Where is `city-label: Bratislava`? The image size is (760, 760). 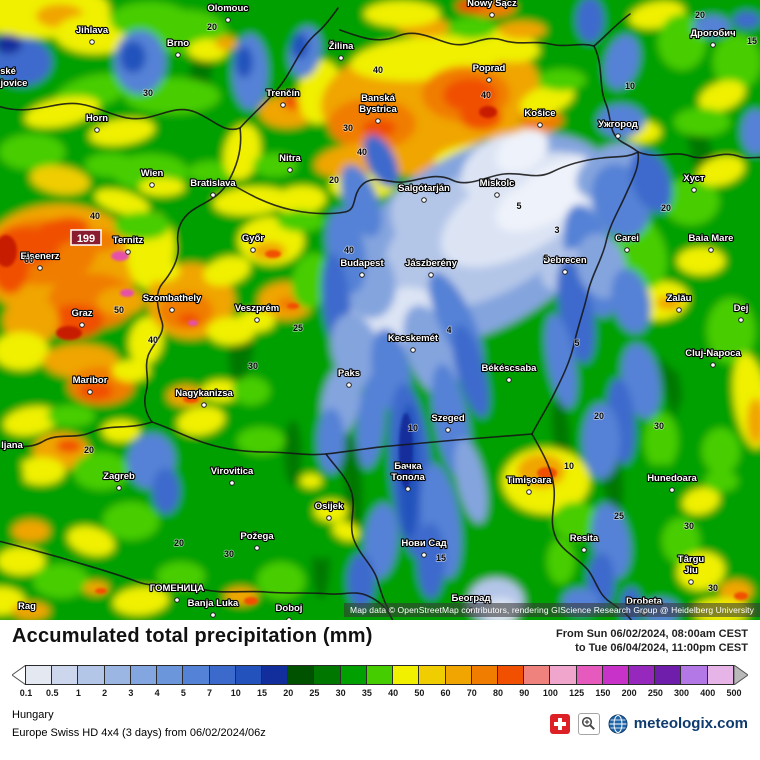
city-label: Bratislava is located at coordinates (213, 183).